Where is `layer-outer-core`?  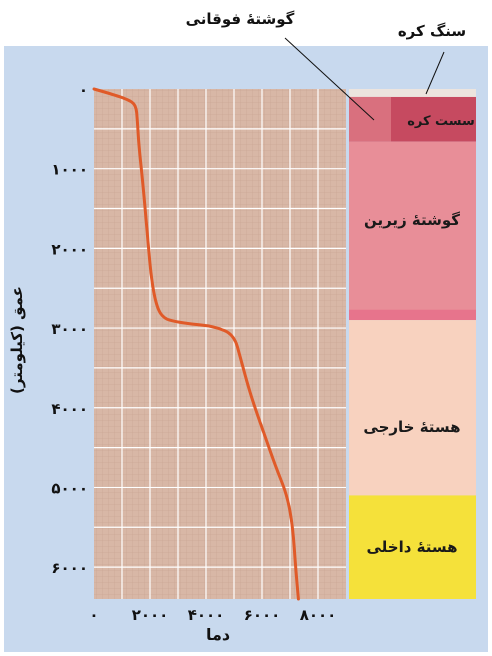
layer-outer-core is located at coordinates (412, 408).